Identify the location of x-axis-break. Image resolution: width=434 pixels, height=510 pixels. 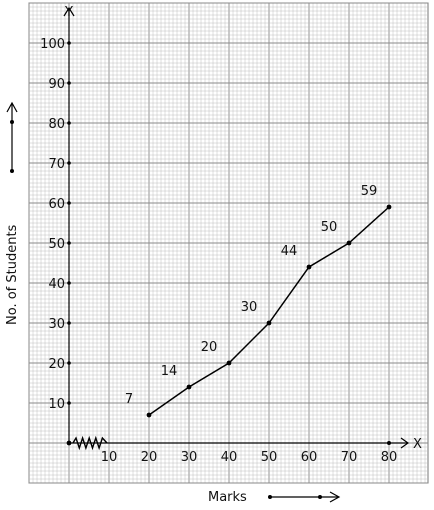
(90, 443).